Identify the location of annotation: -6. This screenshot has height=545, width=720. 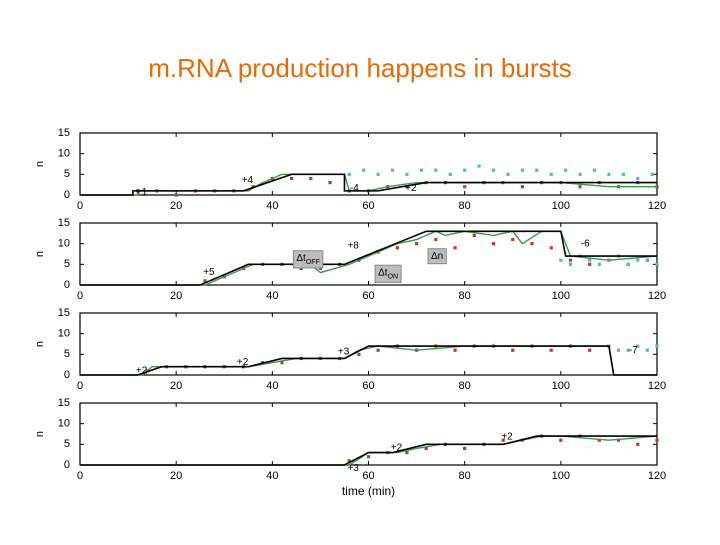
(585, 243).